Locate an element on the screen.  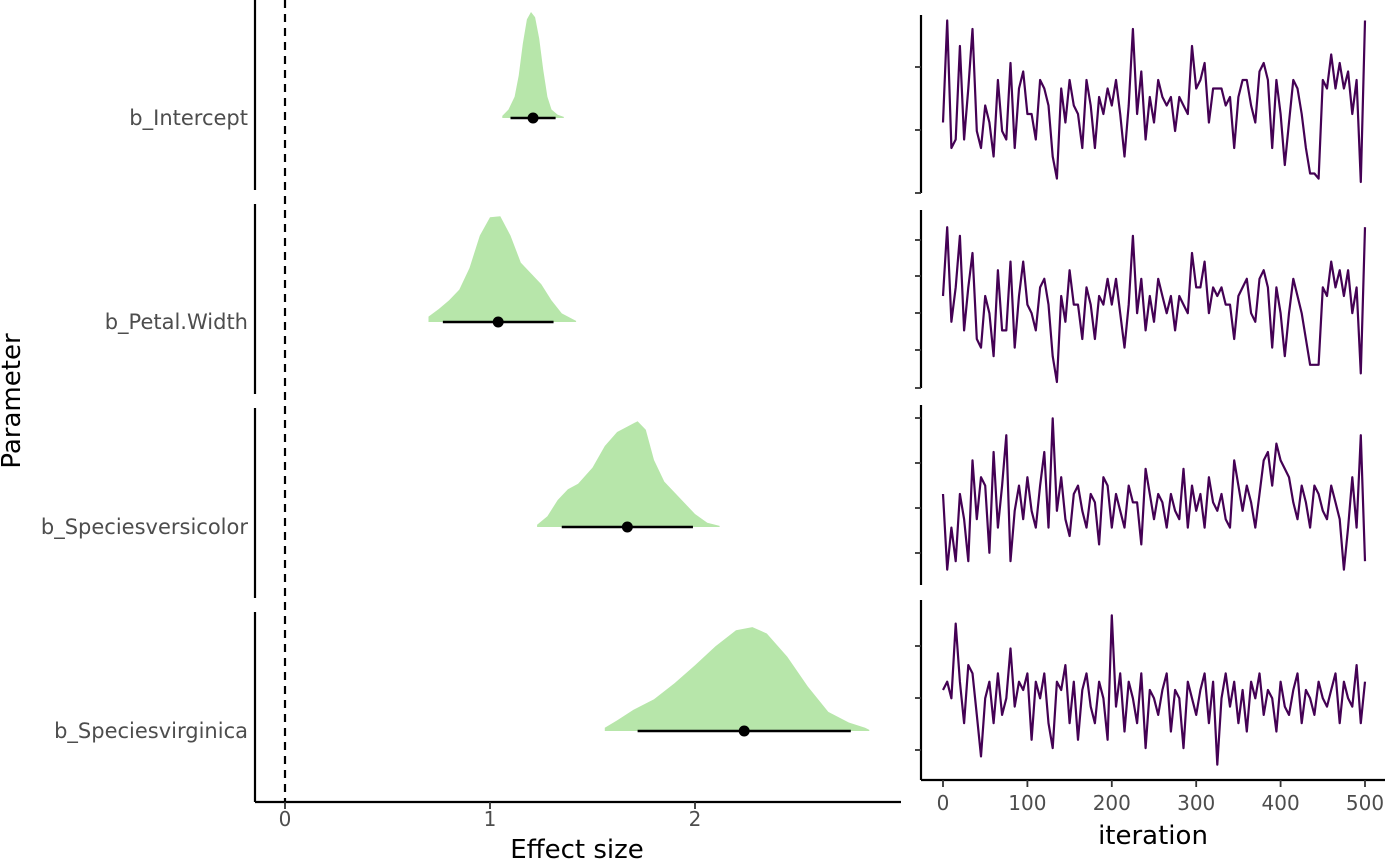
trace-x-tick-label: 200 is located at coordinates (1112, 803).